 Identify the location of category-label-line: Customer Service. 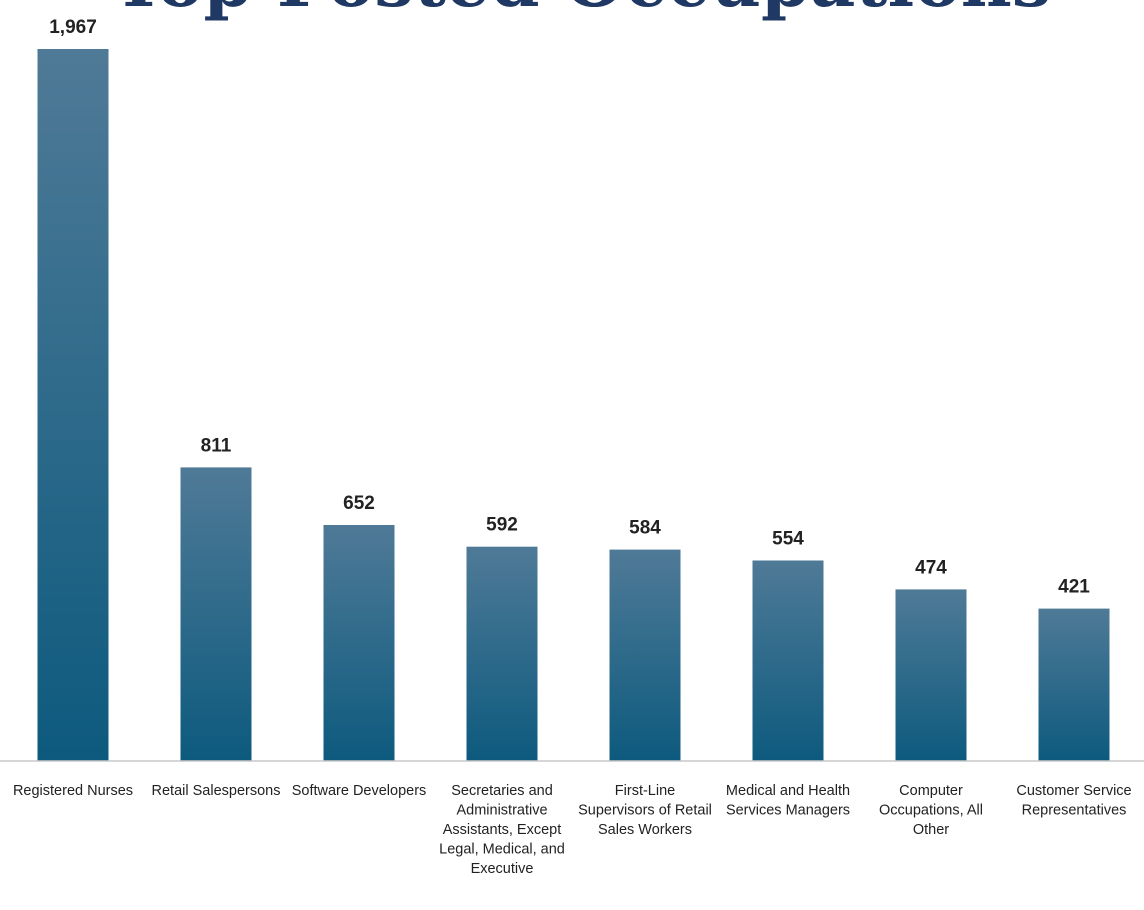
(1073, 791).